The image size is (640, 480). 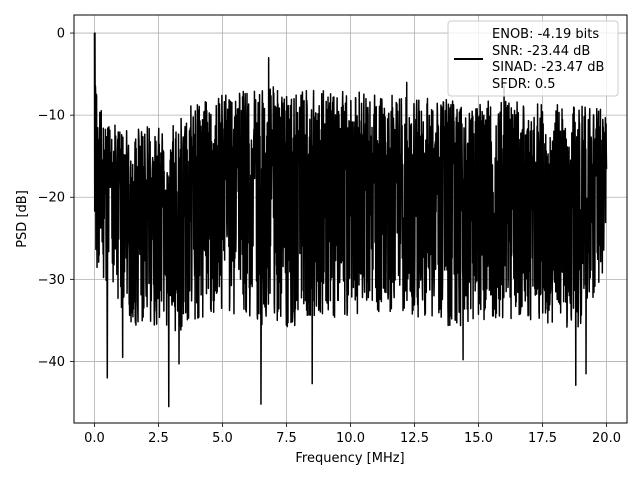 I want to click on y-tick-label: −20, so click(x=51, y=198).